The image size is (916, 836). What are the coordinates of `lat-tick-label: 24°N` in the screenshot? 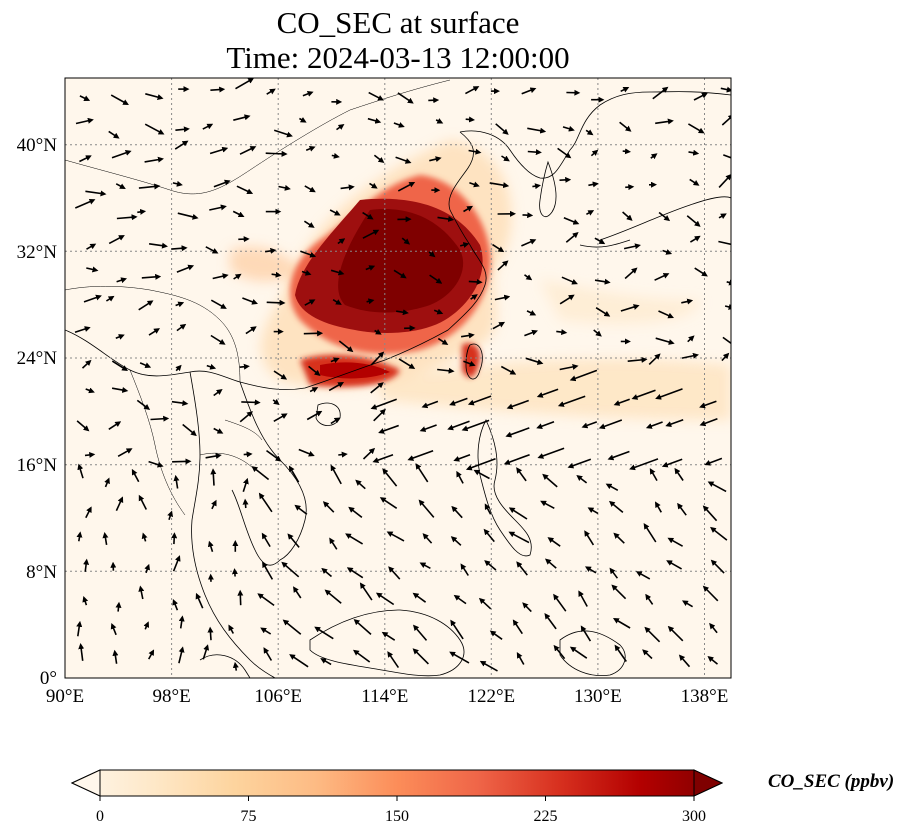 It's located at (37, 358).